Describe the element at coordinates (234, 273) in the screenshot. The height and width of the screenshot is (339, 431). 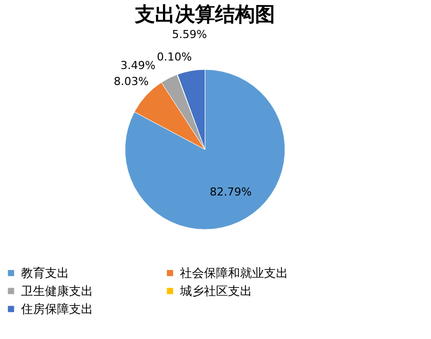
I see `legend-label: 社会保障和就业支出` at that location.